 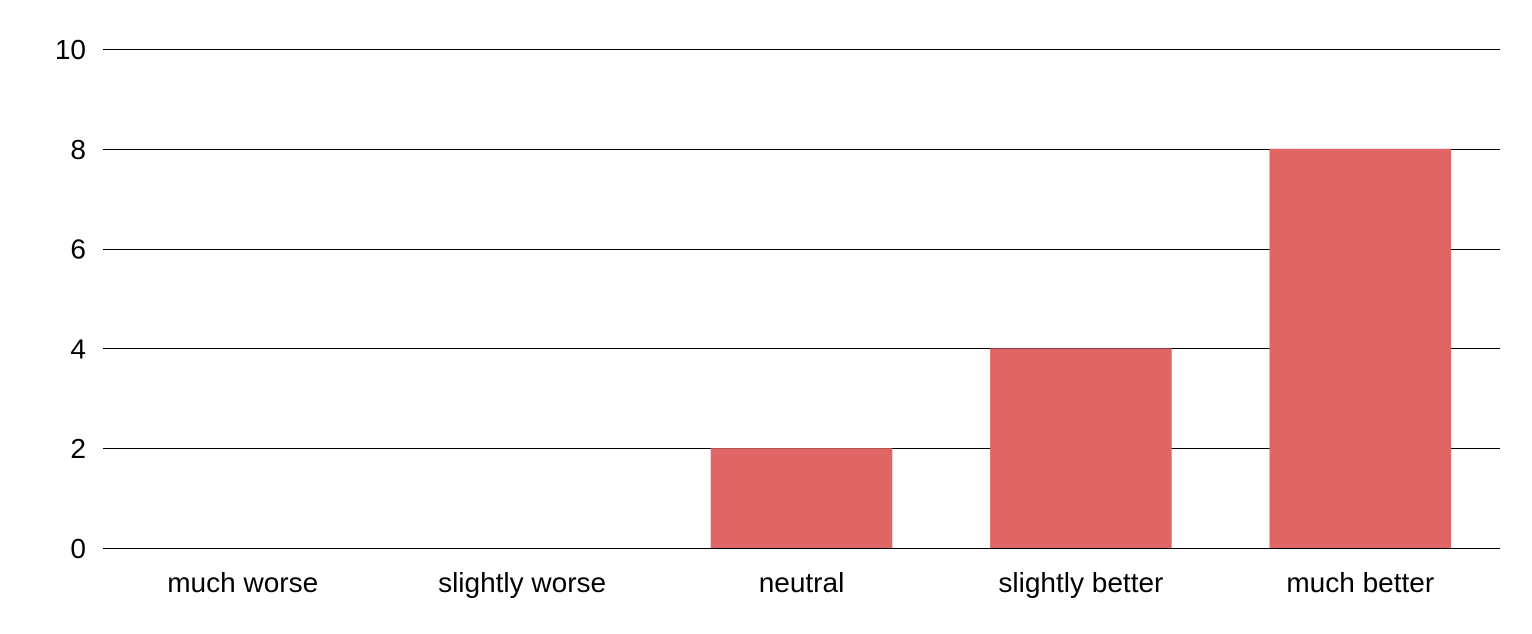 What do you see at coordinates (242, 582) in the screenshot?
I see `x-category-label: much worse` at bounding box center [242, 582].